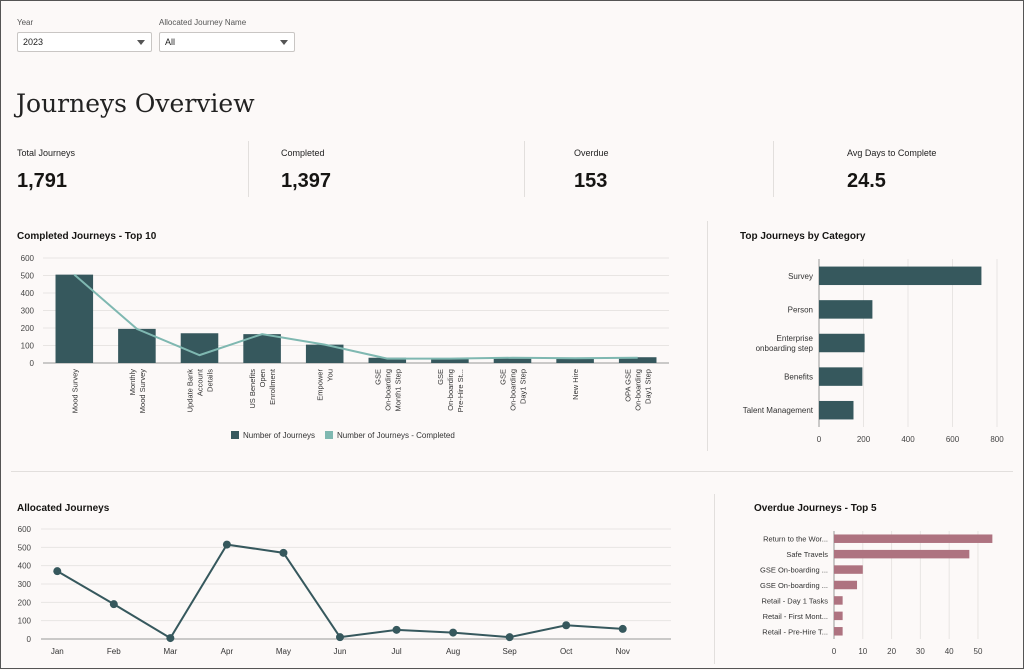  Describe the element at coordinates (28, 346) in the screenshot. I see `y-tick-label: 100` at that location.